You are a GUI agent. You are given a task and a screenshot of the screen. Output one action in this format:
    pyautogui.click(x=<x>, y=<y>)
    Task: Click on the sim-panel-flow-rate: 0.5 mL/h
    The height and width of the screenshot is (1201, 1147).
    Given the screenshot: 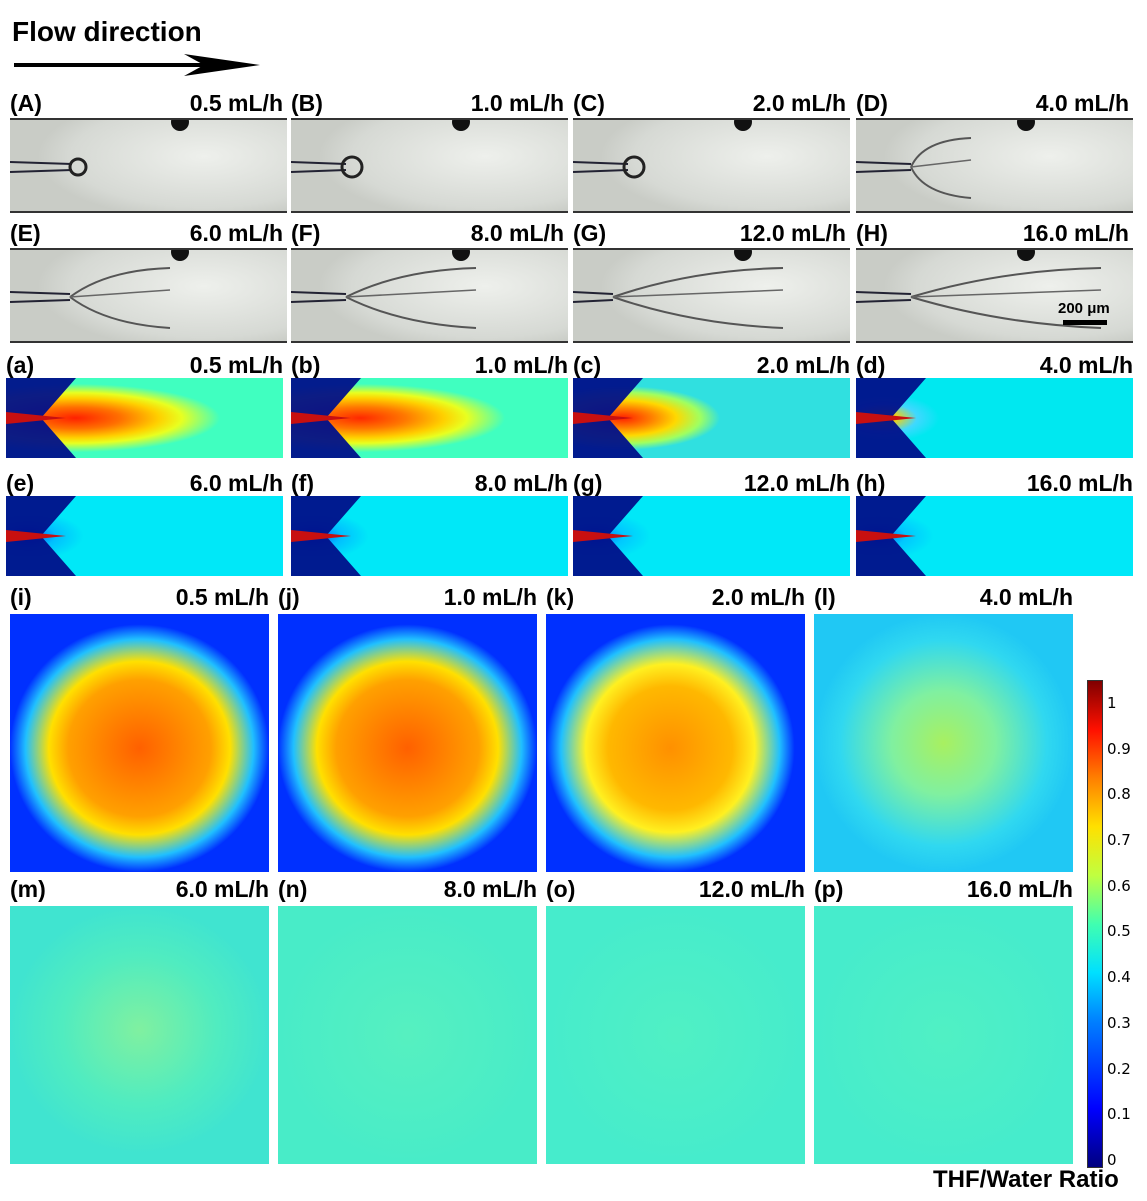 What is the action you would take?
    pyautogui.click(x=236, y=365)
    